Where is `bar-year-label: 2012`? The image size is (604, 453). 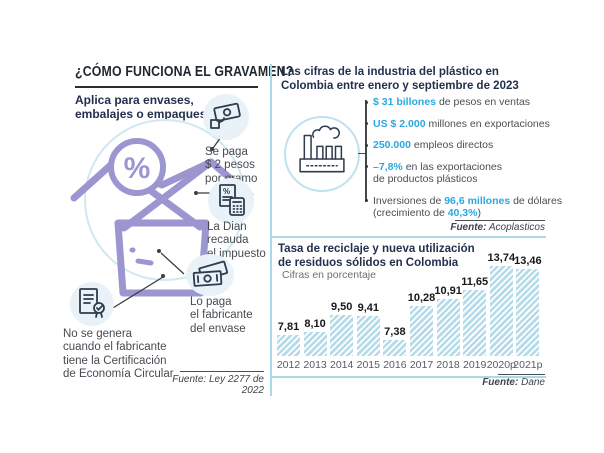
bar-year-label: 2012 is located at coordinates (288, 365).